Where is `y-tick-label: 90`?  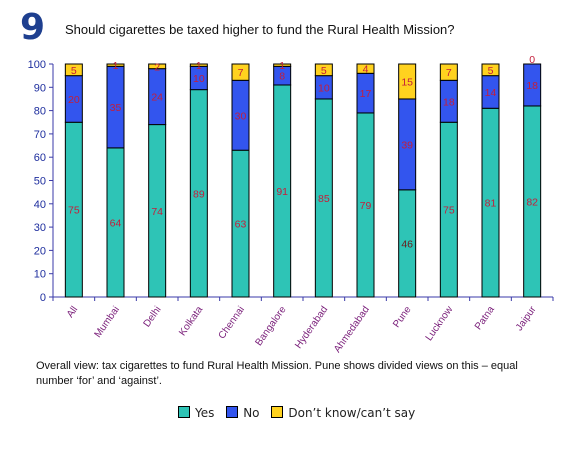 y-tick-label: 90 is located at coordinates (40, 88).